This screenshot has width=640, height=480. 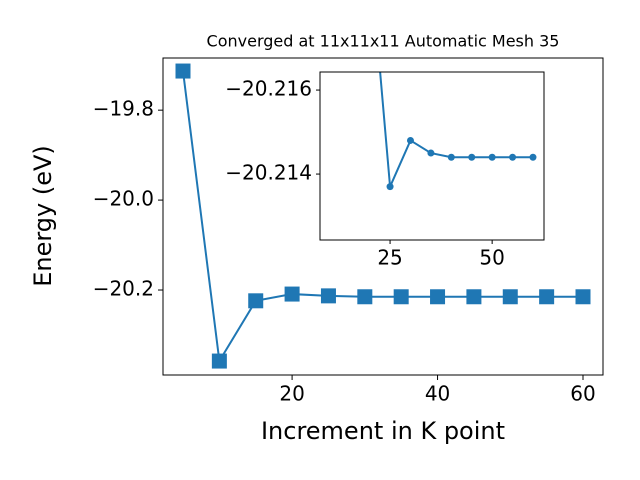 What do you see at coordinates (383, 431) in the screenshot?
I see `x-axis-label: Increment in K point` at bounding box center [383, 431].